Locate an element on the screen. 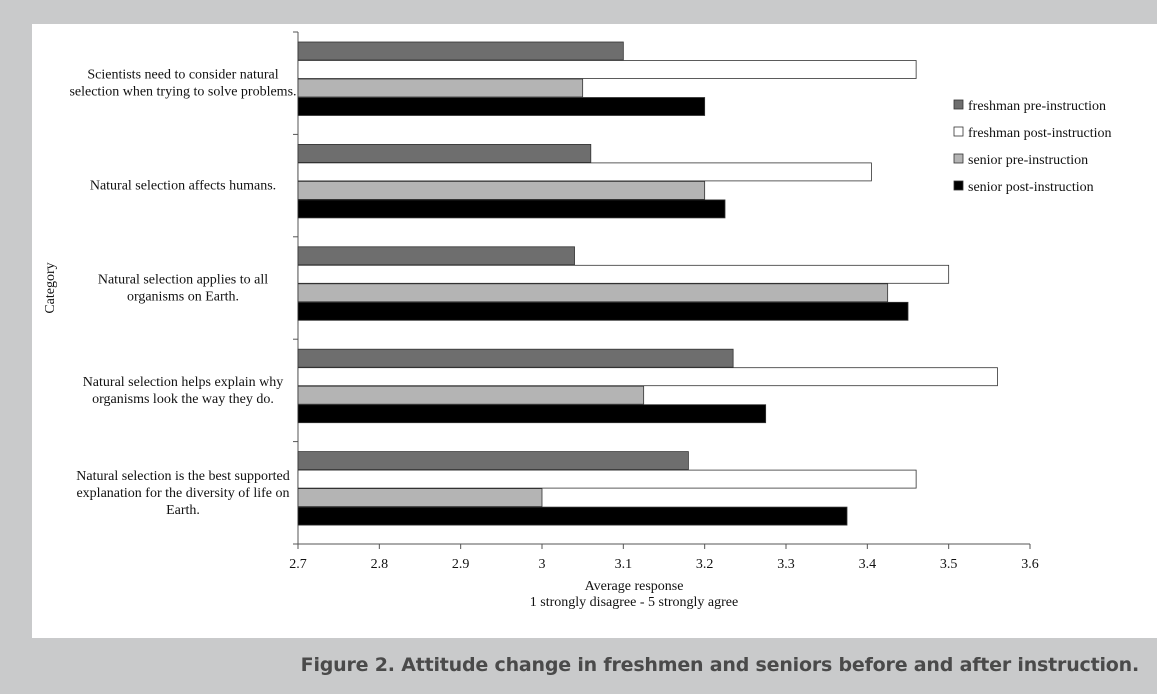 This screenshot has width=1157, height=694. x-tick-label: 3.3 is located at coordinates (786, 564).